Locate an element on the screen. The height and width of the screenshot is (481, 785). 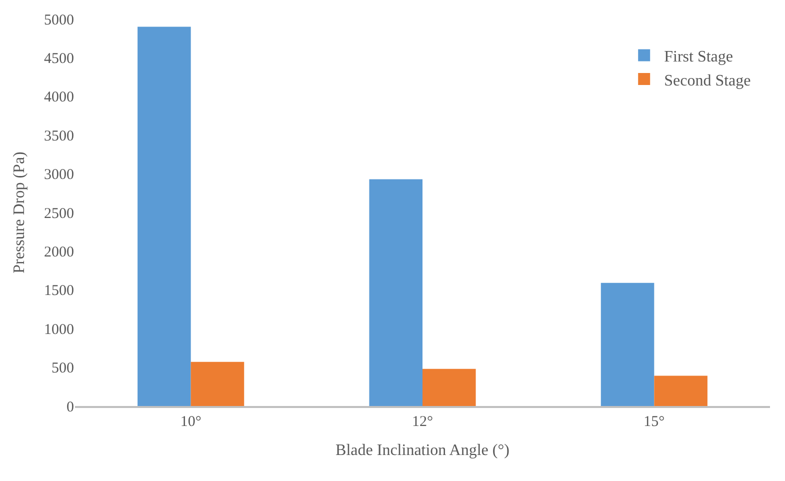
legend-label: First Stage is located at coordinates (698, 57).